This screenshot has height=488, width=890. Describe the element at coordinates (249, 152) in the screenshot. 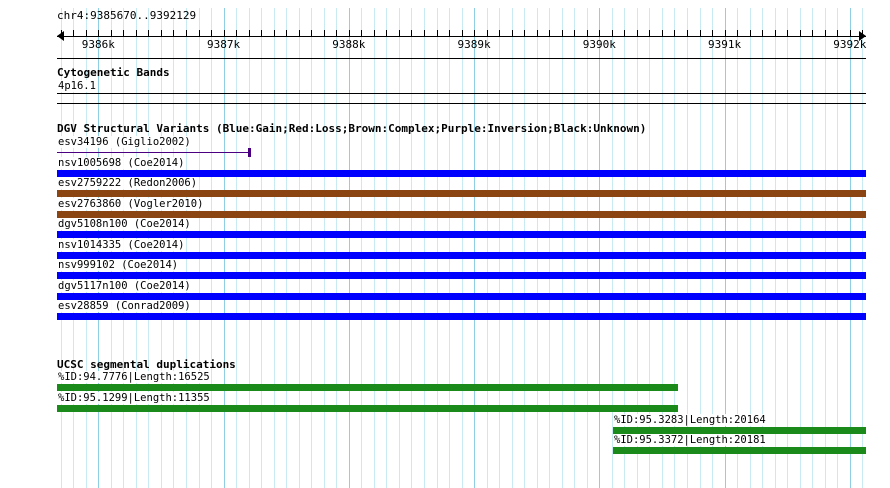

I see `dgv-feature-endcap` at that location.